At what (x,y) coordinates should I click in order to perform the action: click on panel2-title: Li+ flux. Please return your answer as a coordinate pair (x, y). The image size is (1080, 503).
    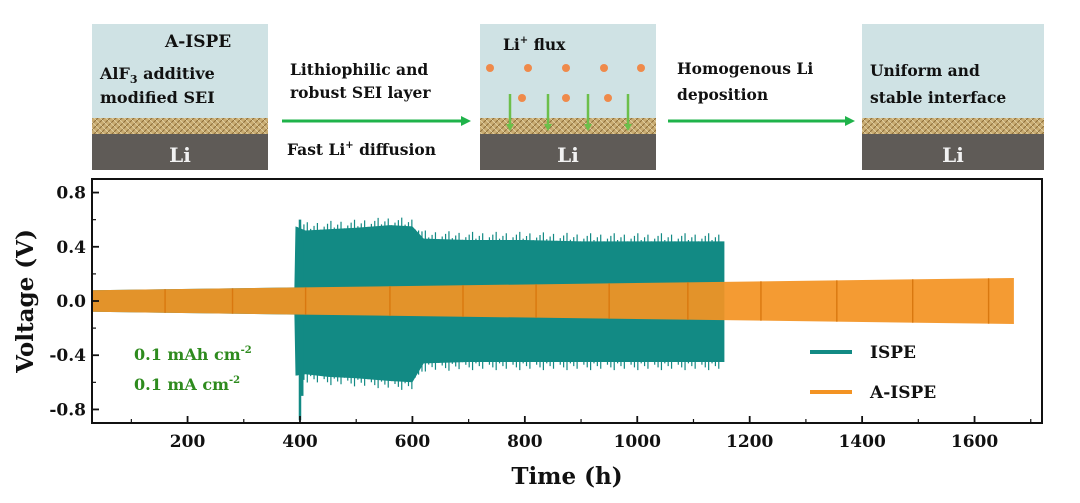
    Looking at the image, I should click on (534, 44).